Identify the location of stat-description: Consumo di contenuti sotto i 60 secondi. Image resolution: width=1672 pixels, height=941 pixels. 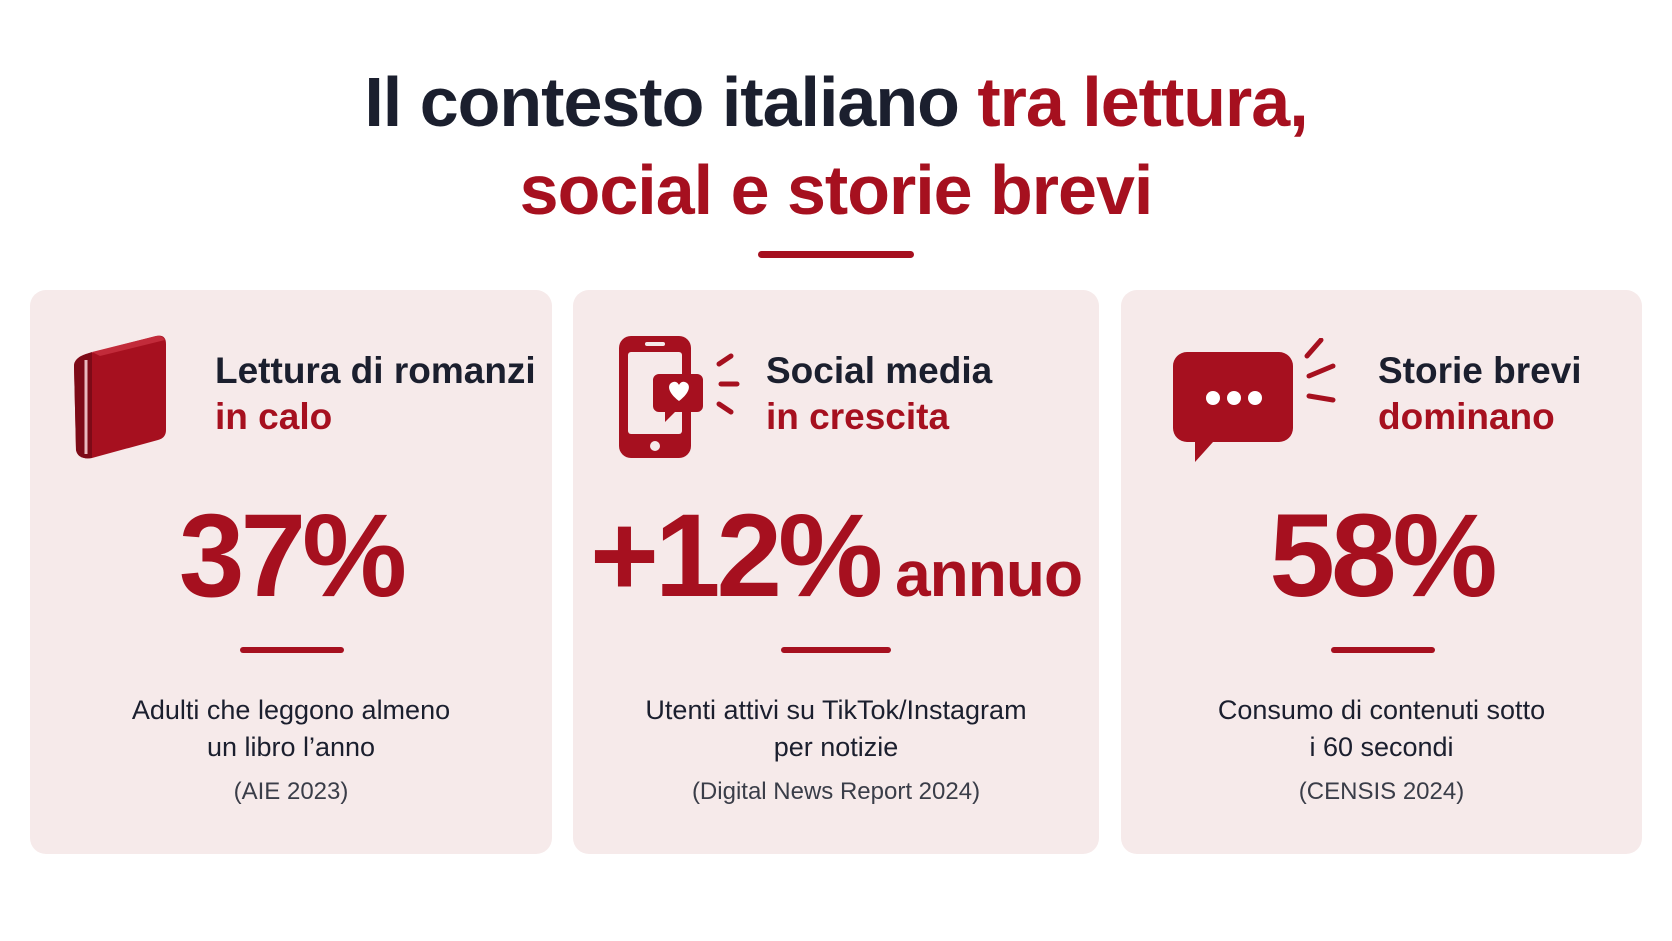
(1381, 729).